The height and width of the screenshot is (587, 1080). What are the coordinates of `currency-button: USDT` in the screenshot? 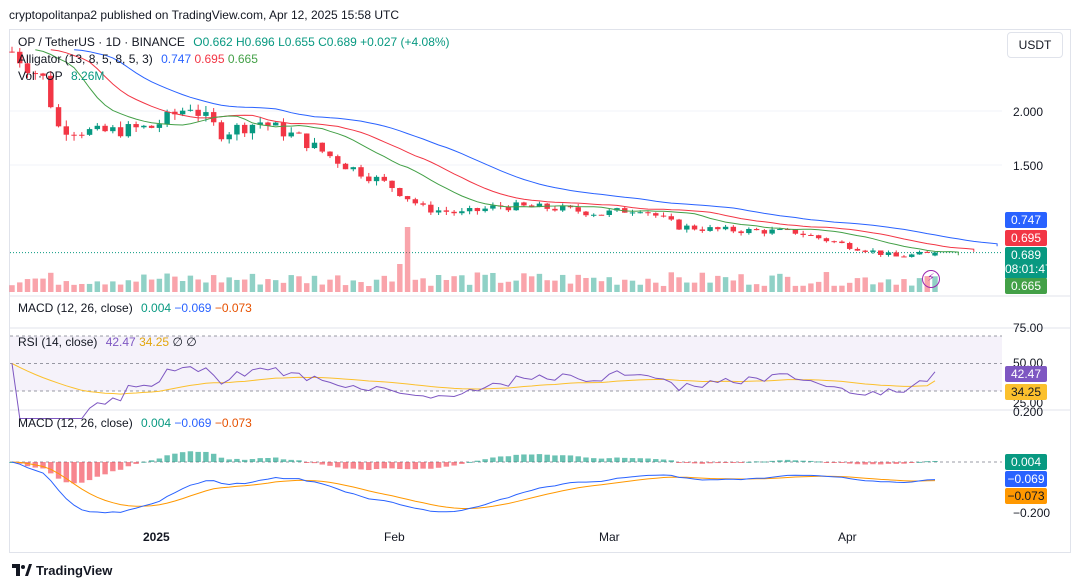 It's located at (1035, 45).